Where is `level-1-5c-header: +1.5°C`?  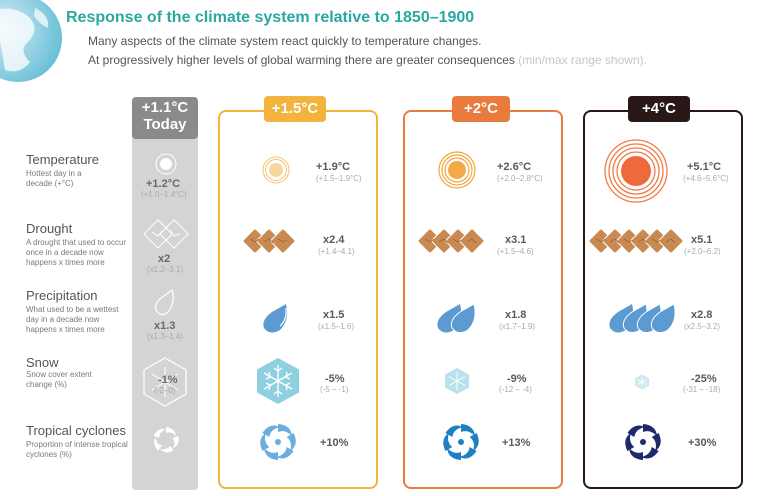 level-1-5c-header: +1.5°C is located at coordinates (295, 109).